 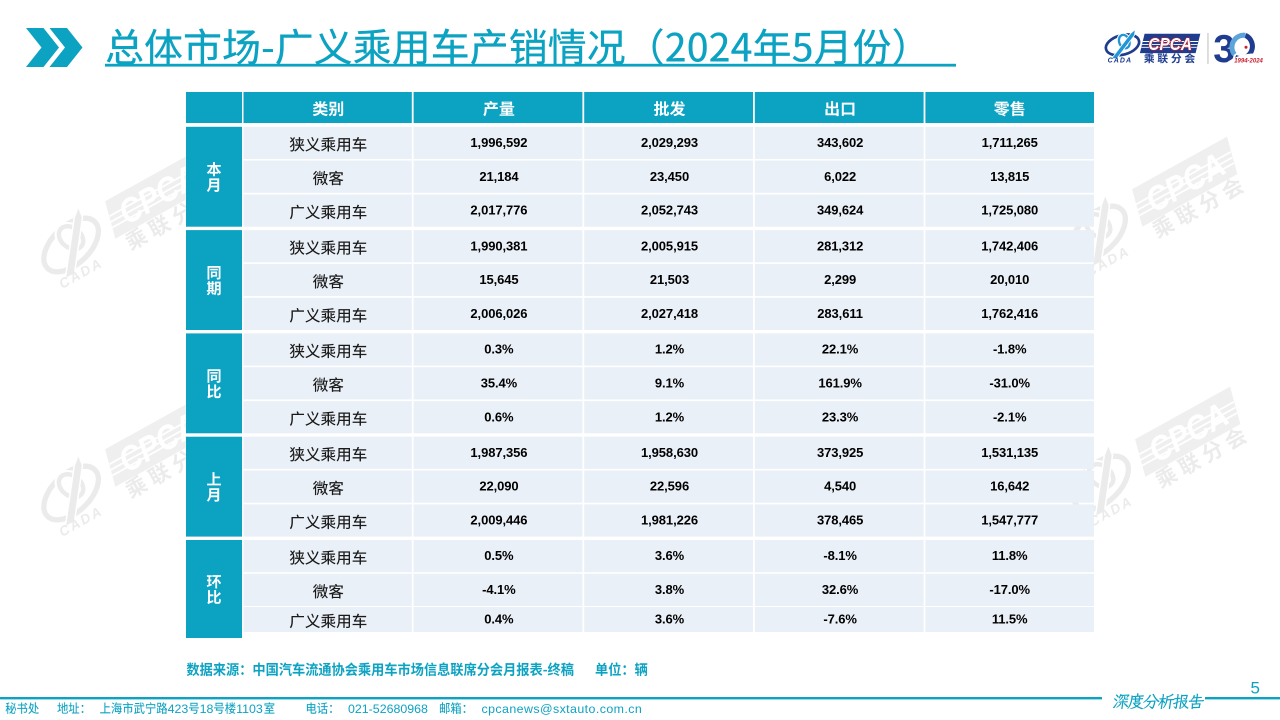 What do you see at coordinates (178, 709) in the screenshot?
I see `svg-text: 423` at bounding box center [178, 709].